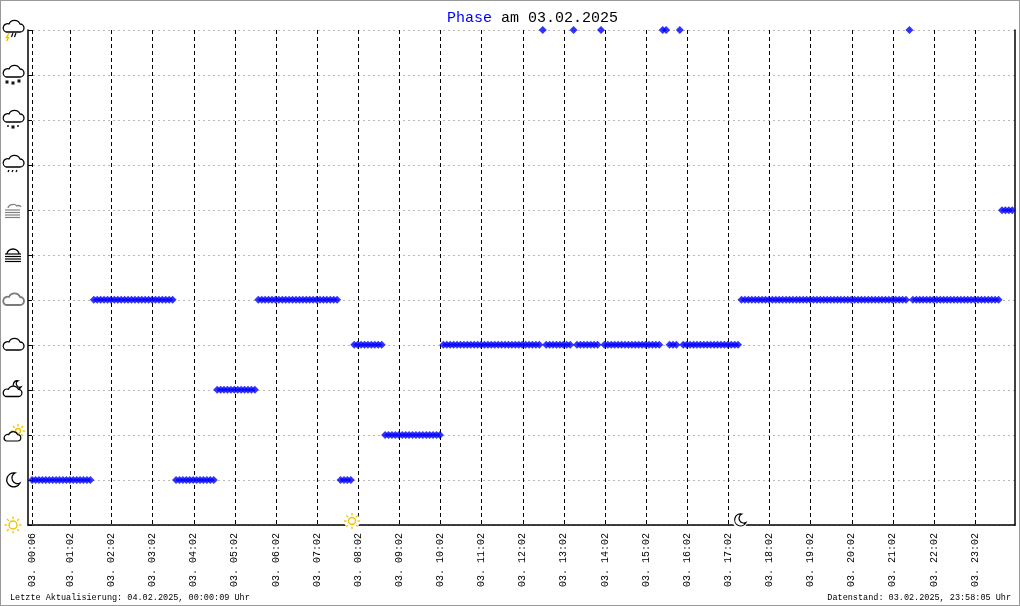  Describe the element at coordinates (533, 18) in the screenshot. I see `chart-title: Phase am 03.02.2025` at that location.